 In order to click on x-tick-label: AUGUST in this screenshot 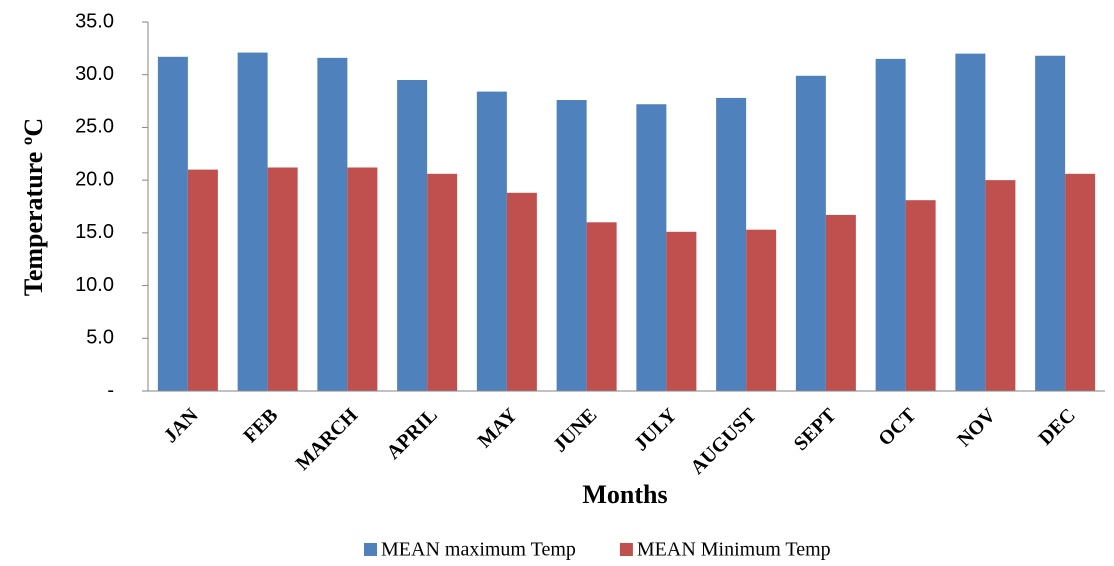, I will do `click(723, 441)`.